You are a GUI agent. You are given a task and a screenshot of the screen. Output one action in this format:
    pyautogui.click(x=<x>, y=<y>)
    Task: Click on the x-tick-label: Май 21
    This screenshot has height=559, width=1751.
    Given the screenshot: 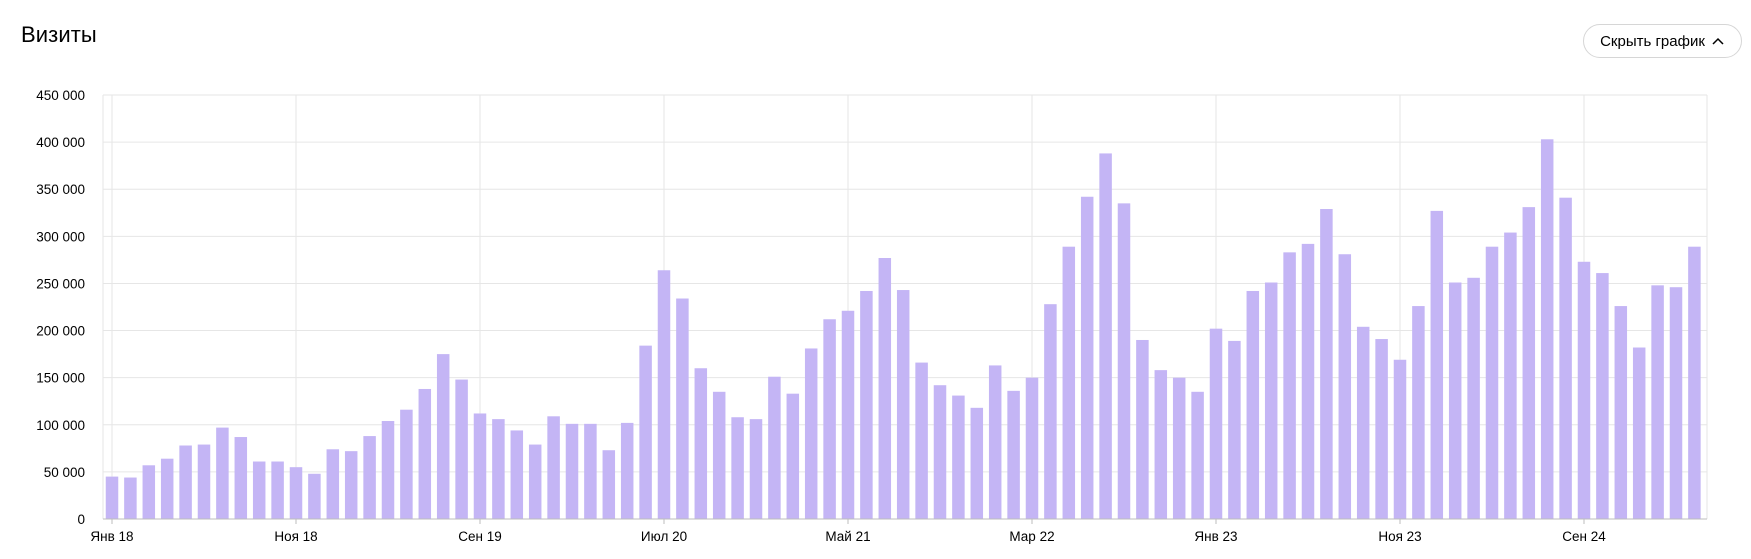 What is the action you would take?
    pyautogui.click(x=847, y=536)
    